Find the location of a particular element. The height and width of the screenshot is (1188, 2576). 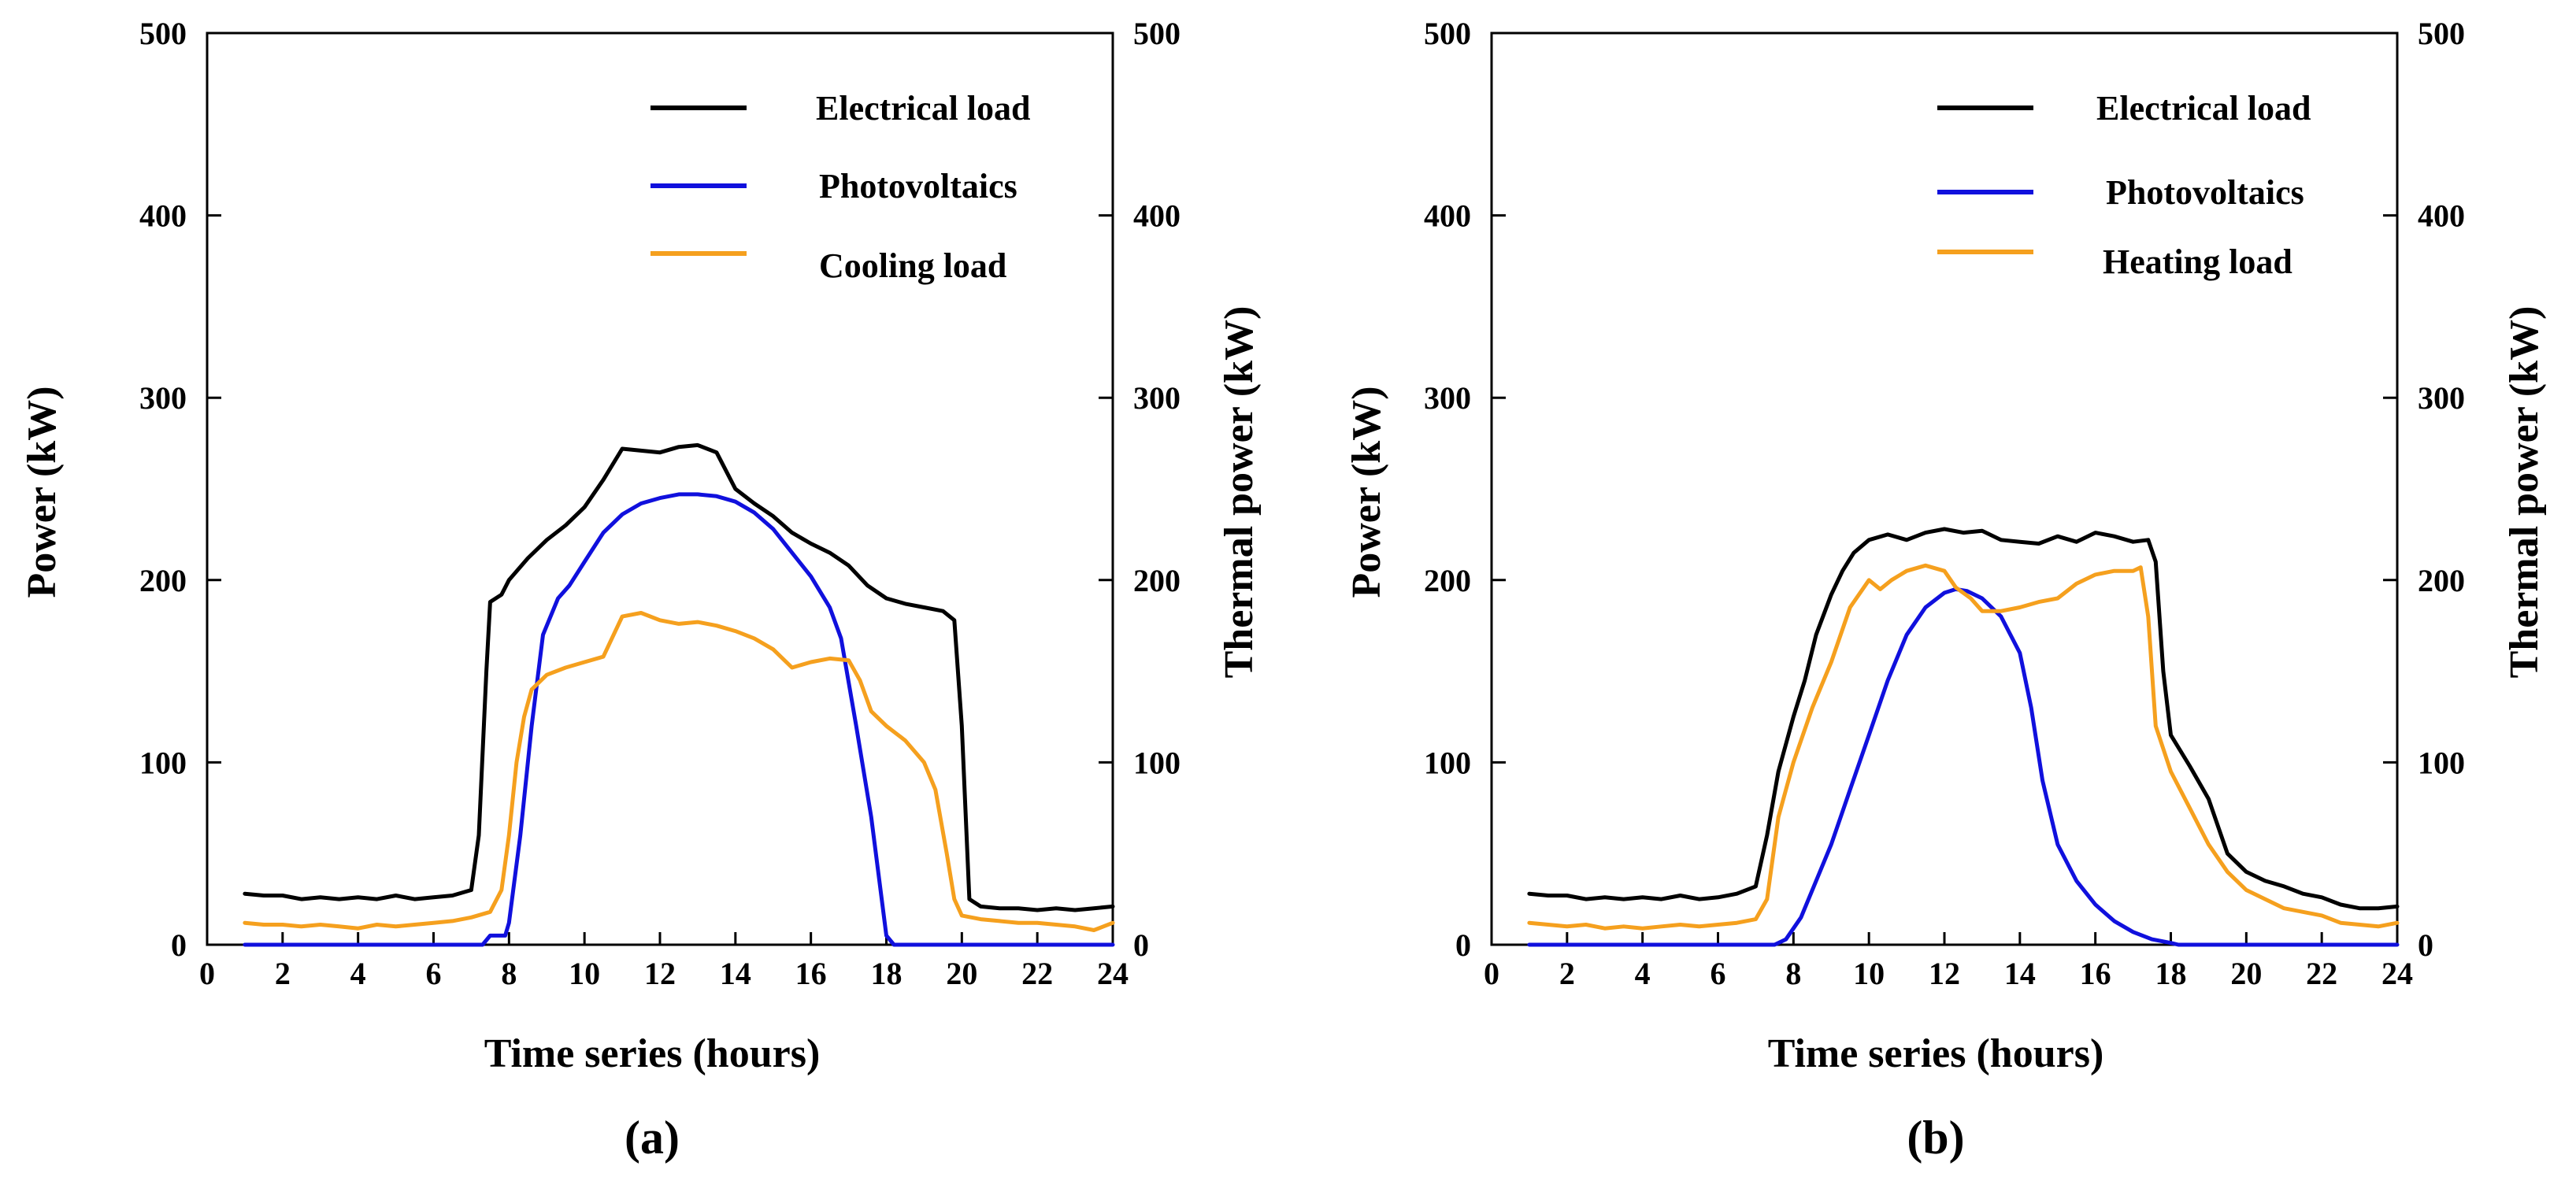

panel-a-x-tick-label: 6 is located at coordinates (434, 973).